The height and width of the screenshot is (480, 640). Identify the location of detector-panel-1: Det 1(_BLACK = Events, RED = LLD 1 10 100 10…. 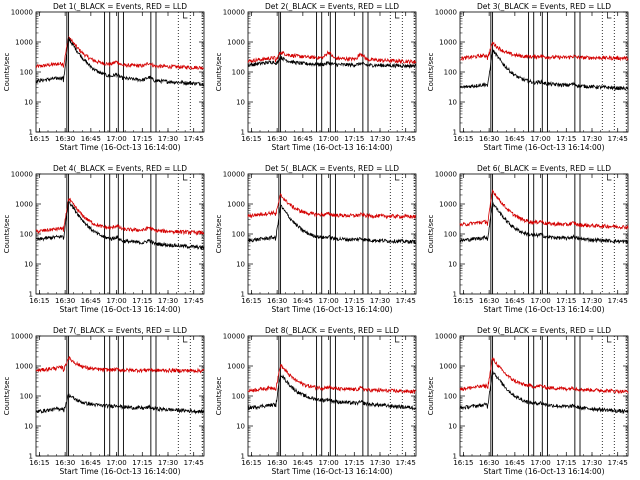
(104, 77).